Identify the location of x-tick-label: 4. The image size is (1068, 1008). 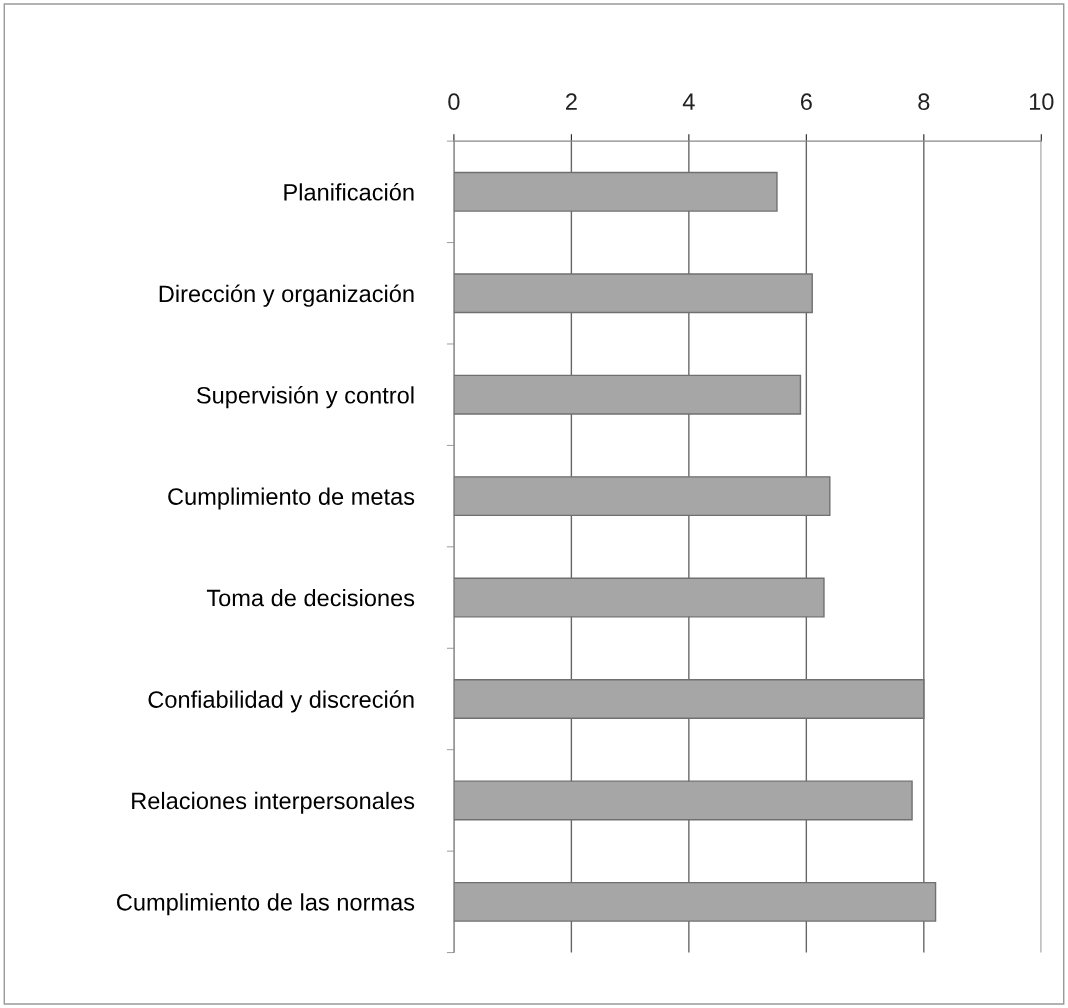
(688, 101).